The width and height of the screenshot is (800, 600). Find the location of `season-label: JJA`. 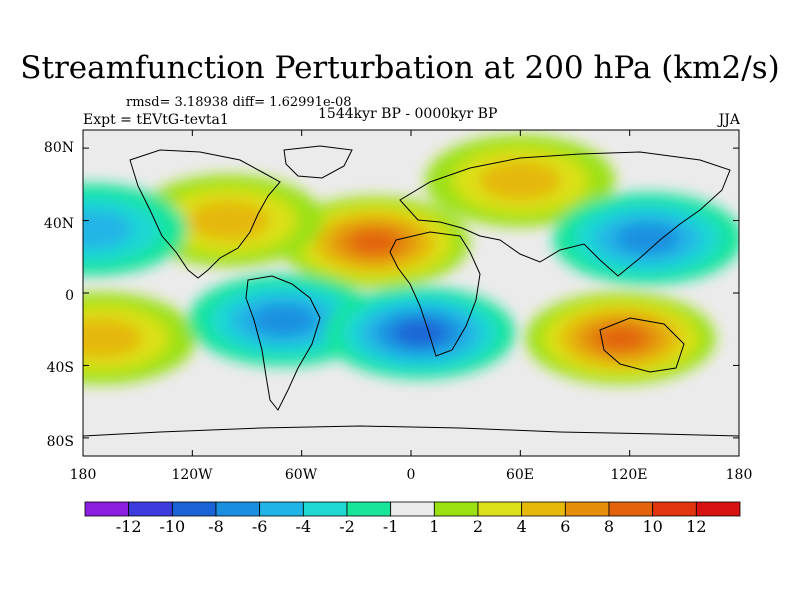

season-label: JJA is located at coordinates (729, 120).